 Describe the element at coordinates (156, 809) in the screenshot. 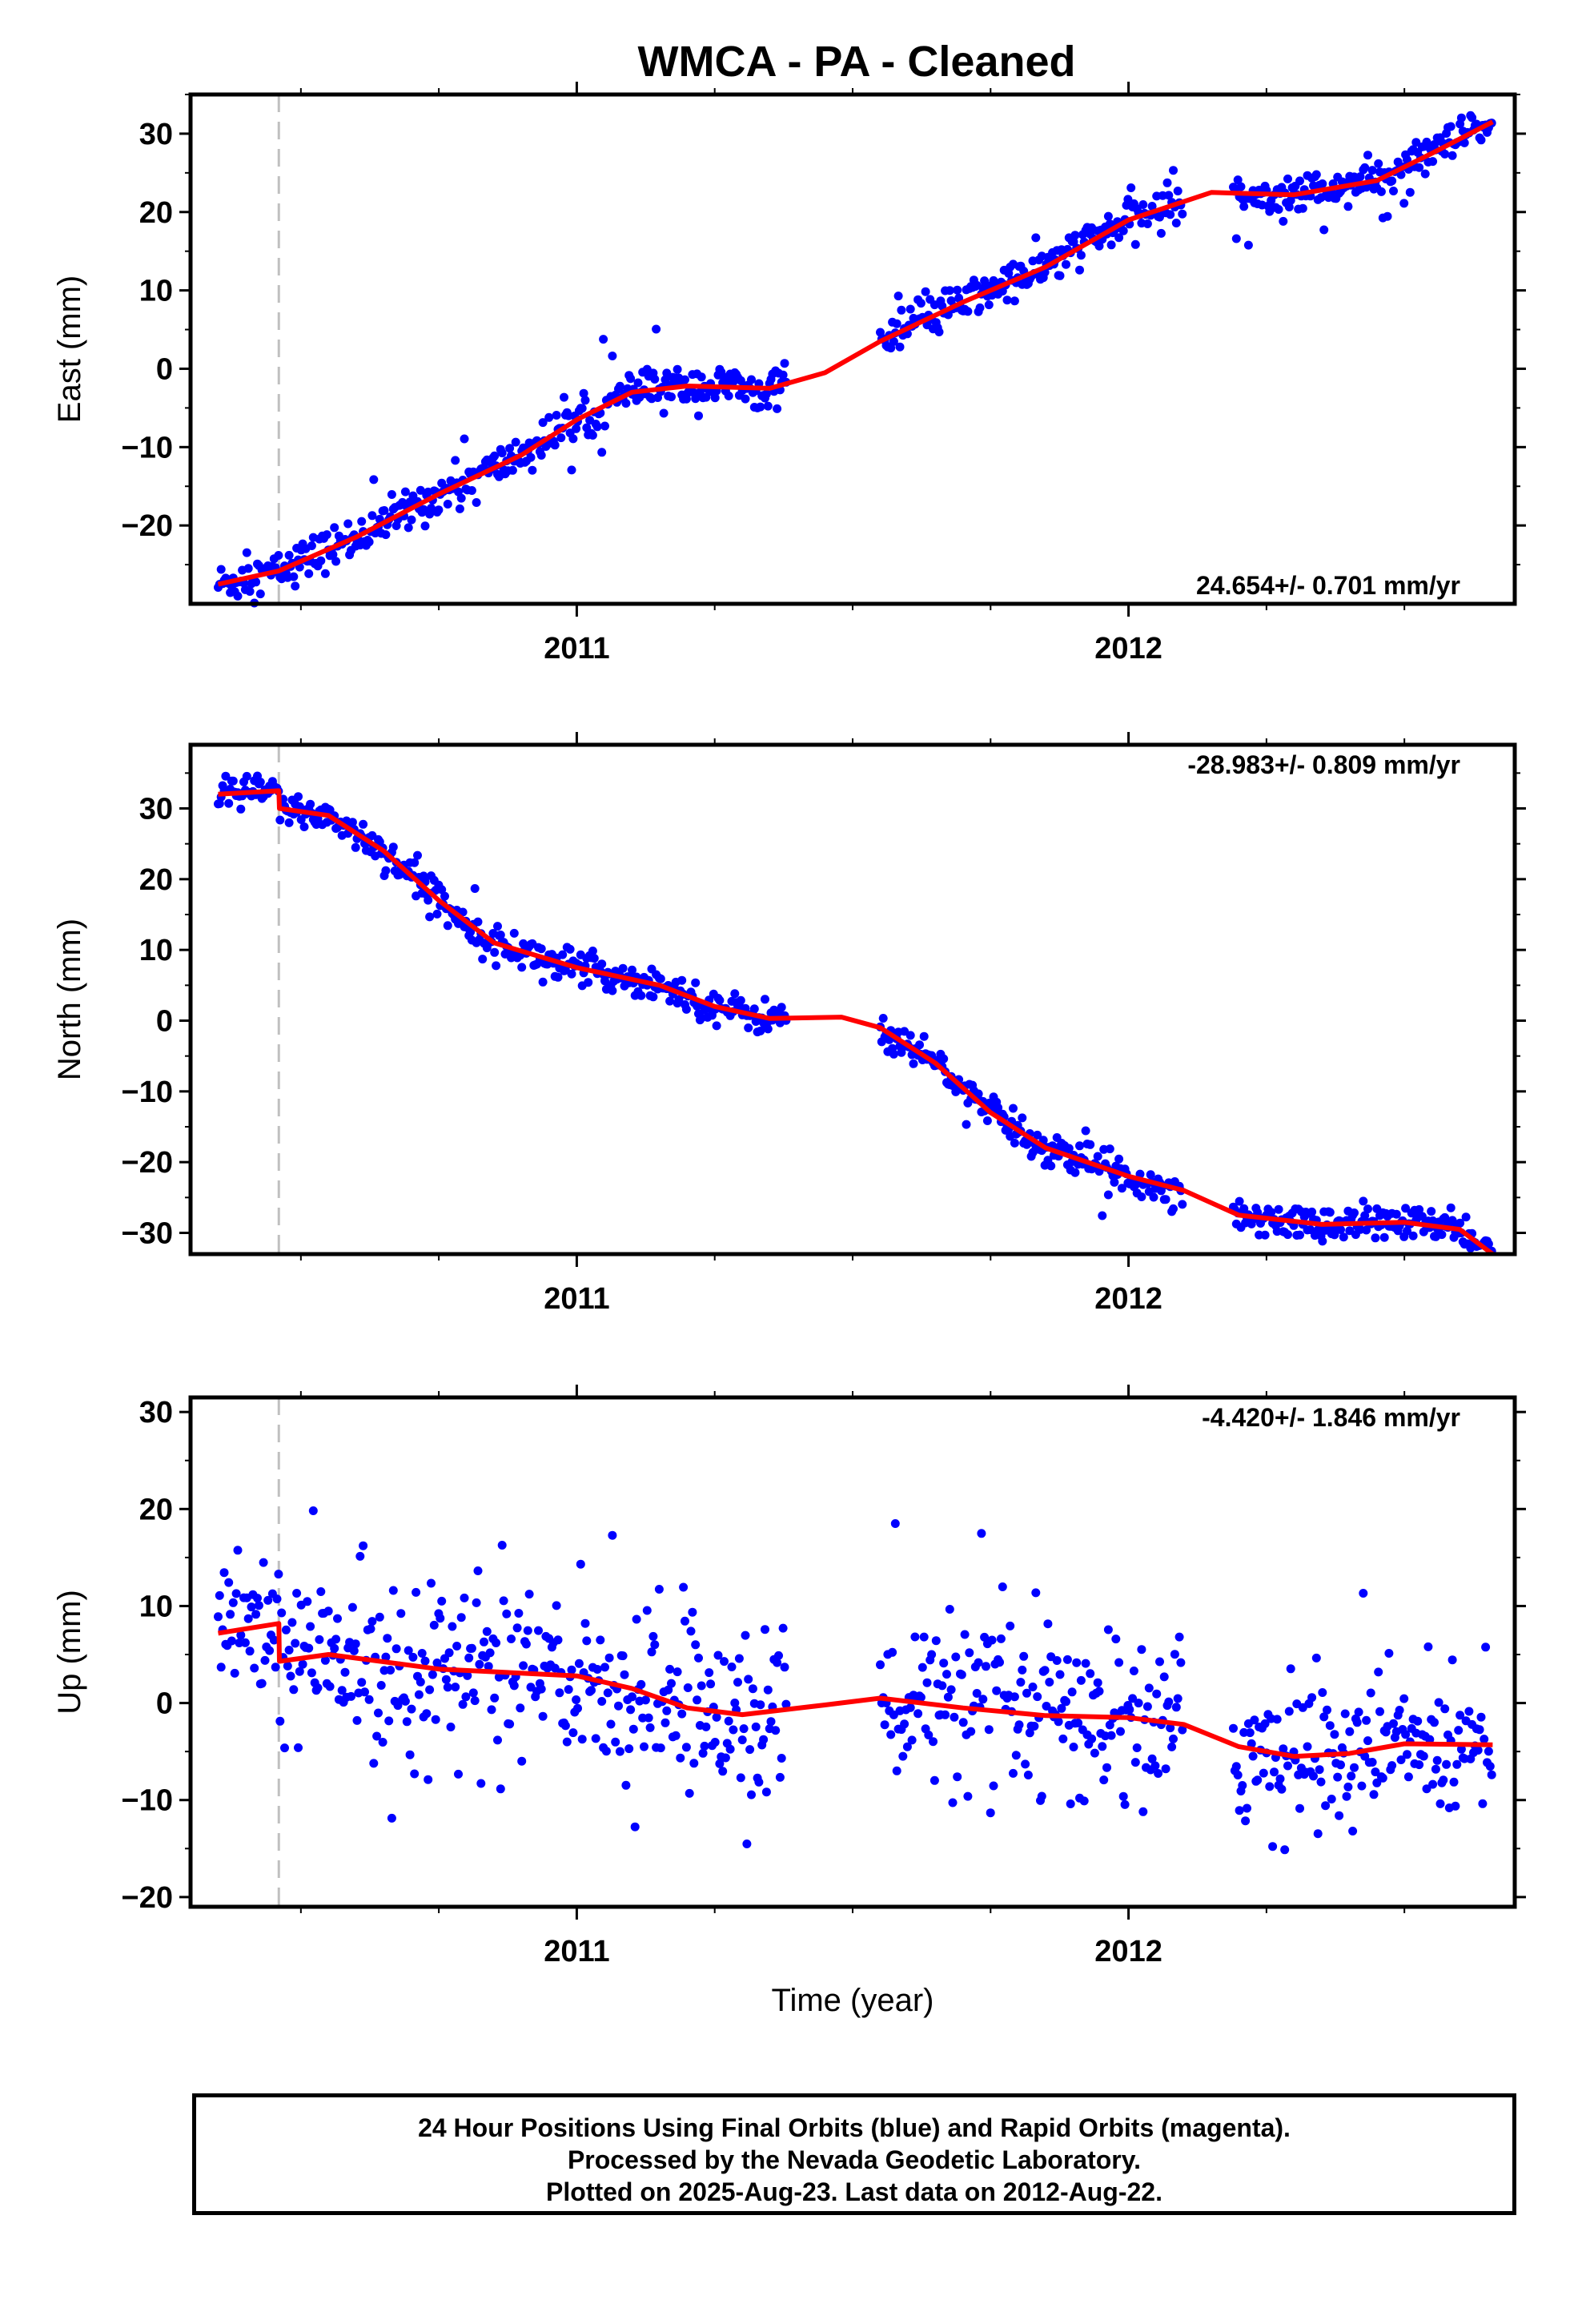

I see `y-tick-label: 30` at that location.